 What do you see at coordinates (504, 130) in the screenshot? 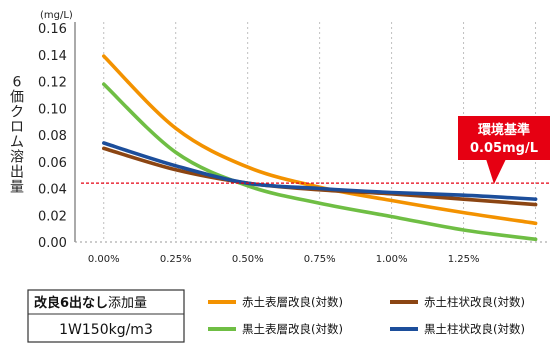
I see `threshold-label-line1: 環境基準` at bounding box center [504, 130].